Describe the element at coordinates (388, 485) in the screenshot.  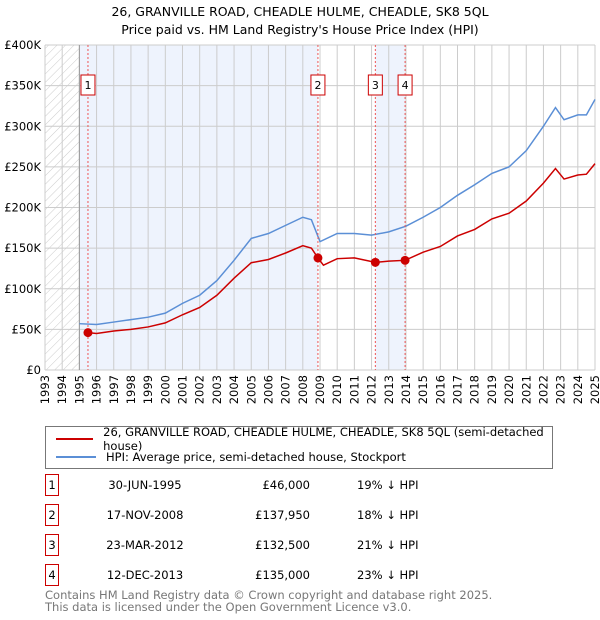
I see `sale-hpi-diff: 19% ↓ HPI` at that location.